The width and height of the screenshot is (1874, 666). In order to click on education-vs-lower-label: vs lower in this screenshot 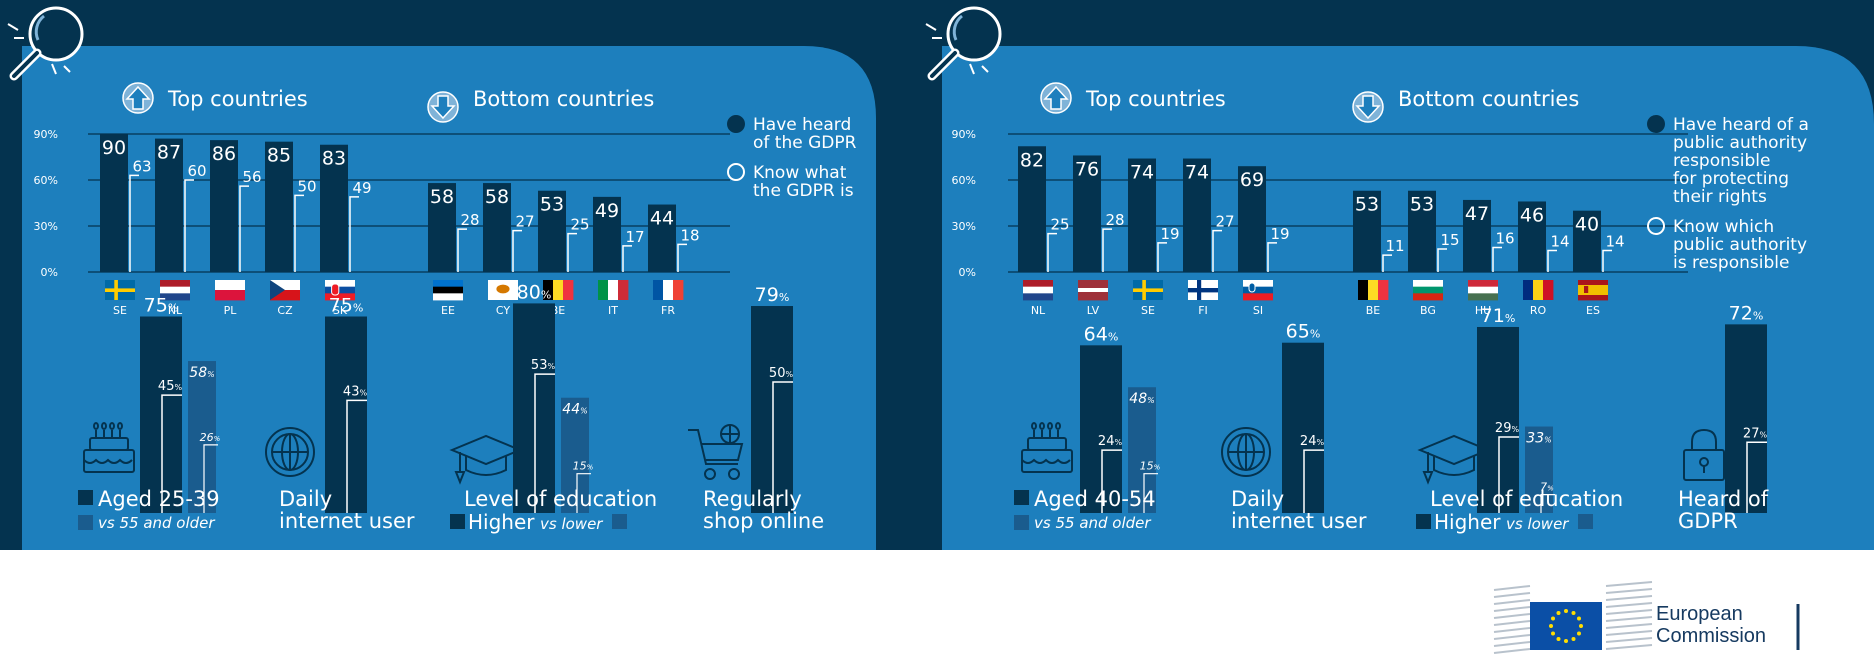, I will do `click(571, 524)`.